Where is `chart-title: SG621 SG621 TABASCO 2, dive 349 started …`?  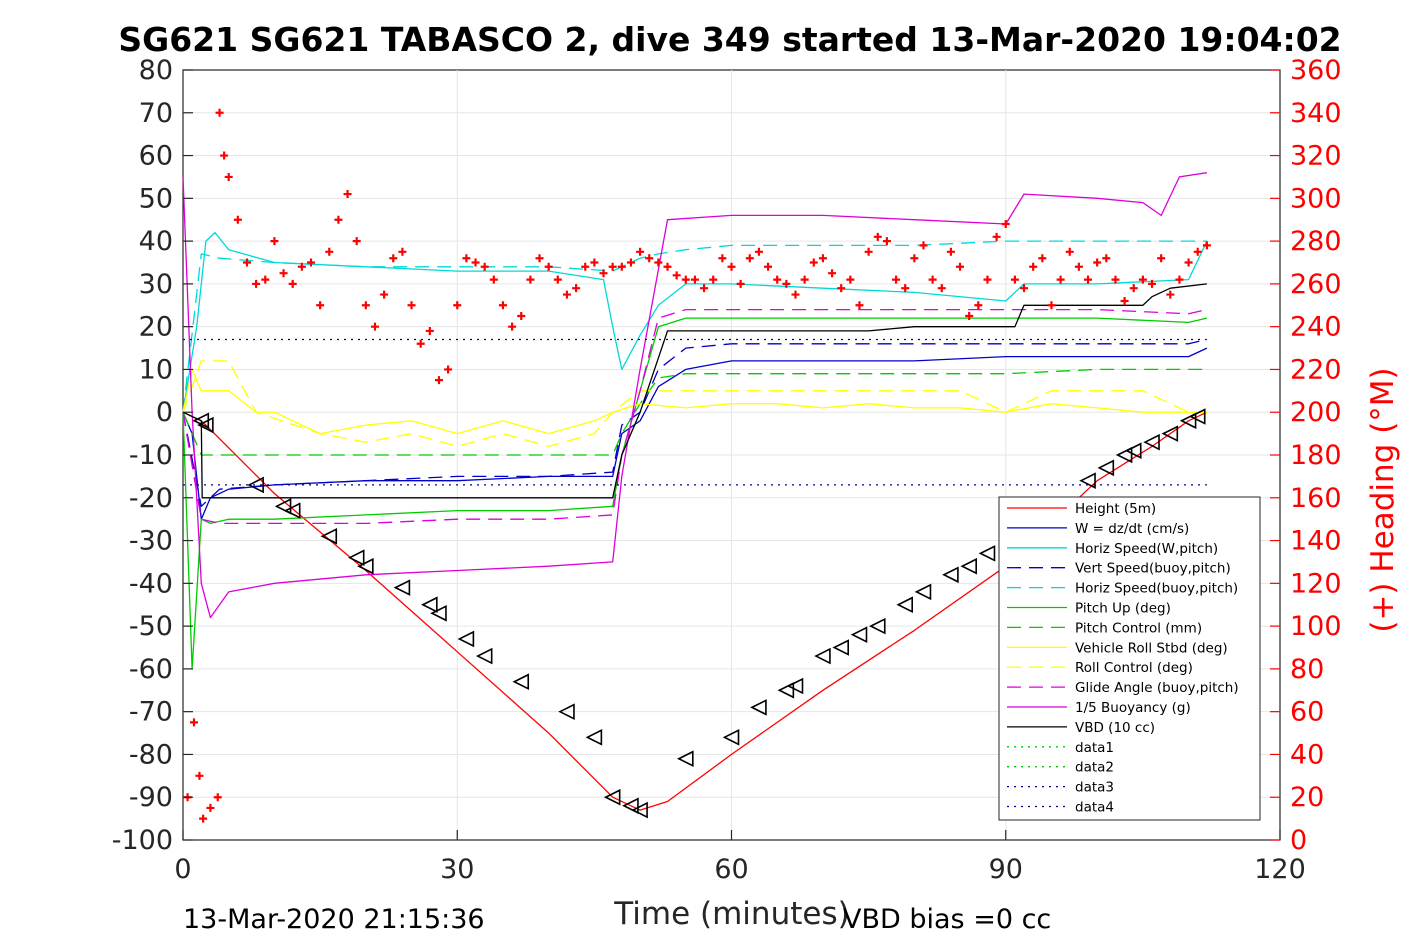
chart-title: SG621 SG621 TABASCO 2, dive 349 started … is located at coordinates (729, 39).